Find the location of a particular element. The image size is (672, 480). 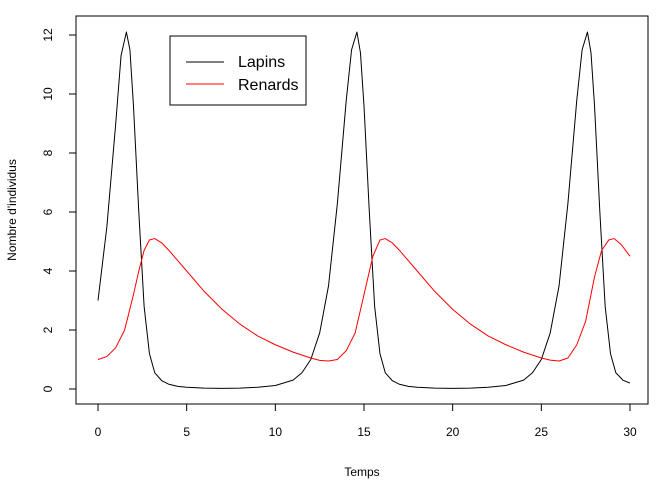

y-tick-label: 2 is located at coordinates (48, 329).